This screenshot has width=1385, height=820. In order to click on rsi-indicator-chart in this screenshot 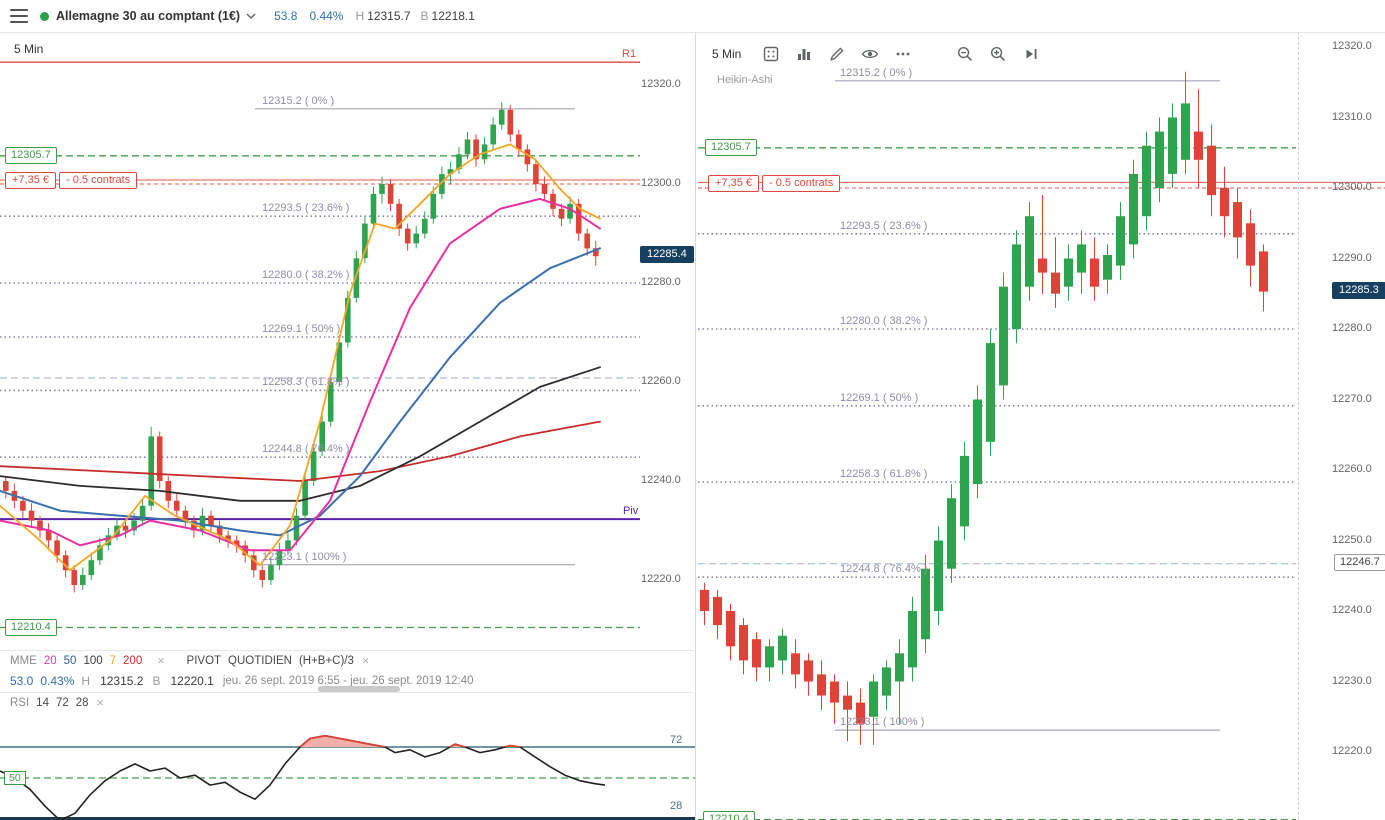, I will do `click(347, 766)`.